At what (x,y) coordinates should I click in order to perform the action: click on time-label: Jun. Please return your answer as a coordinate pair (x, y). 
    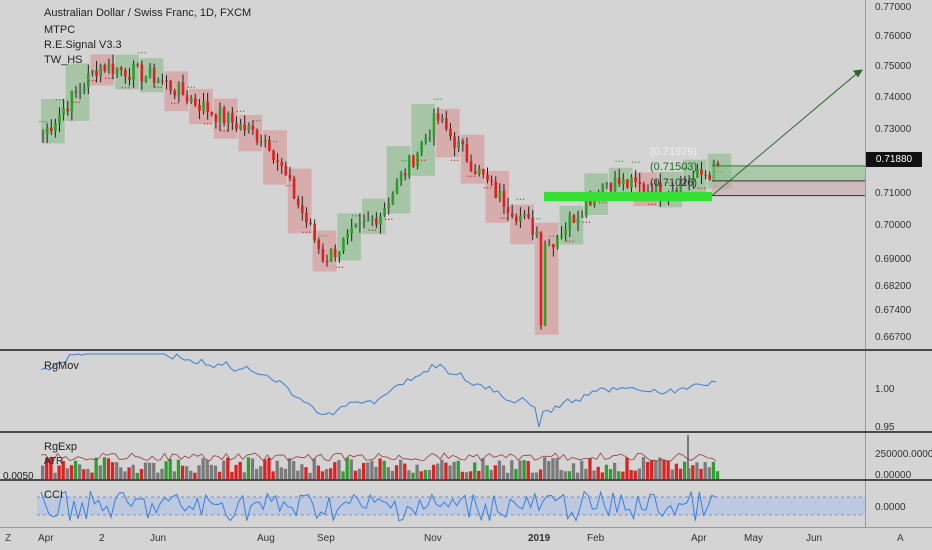
    Looking at the image, I should click on (814, 538).